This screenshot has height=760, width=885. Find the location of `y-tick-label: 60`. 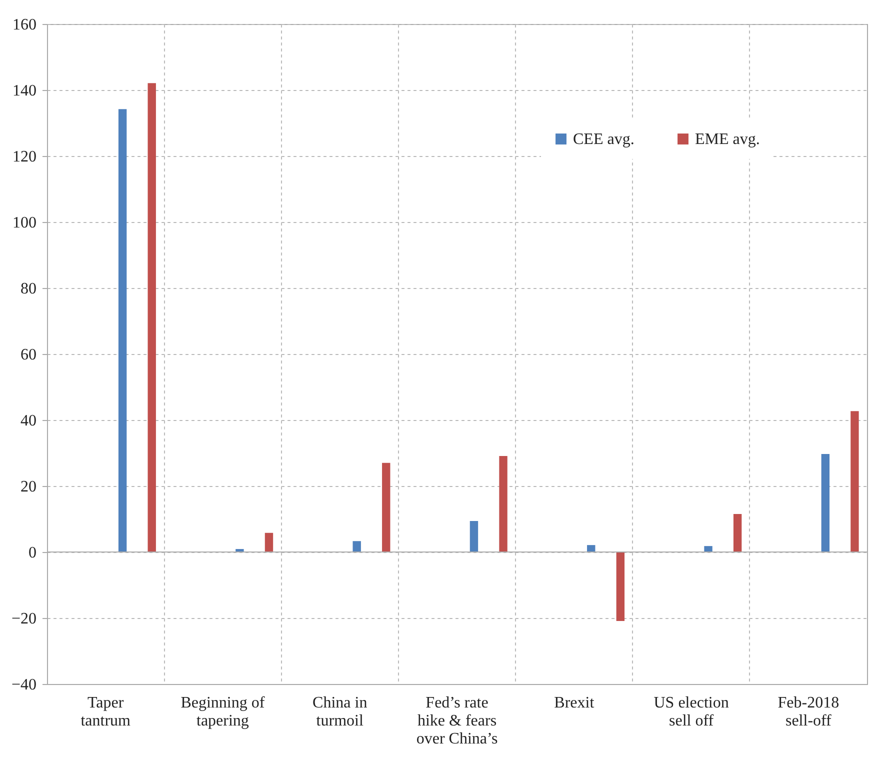

y-tick-label: 60 is located at coordinates (28, 355).